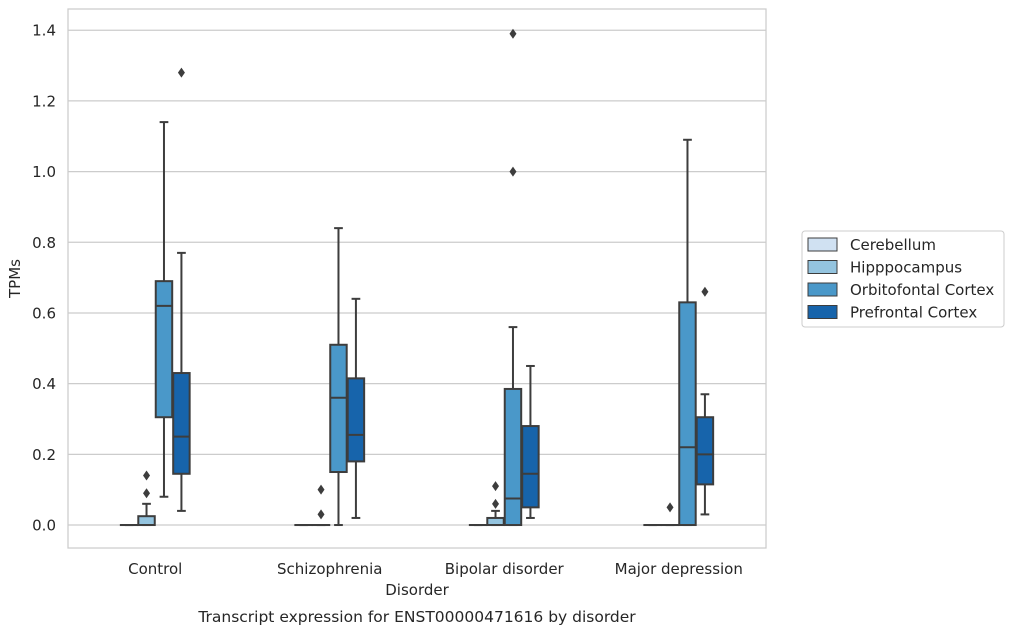  I want to click on y-axis-ticks: 0.0 0.2 0.4 0.6 0.8 1.0 1.2 1.4, so click(44, 278).